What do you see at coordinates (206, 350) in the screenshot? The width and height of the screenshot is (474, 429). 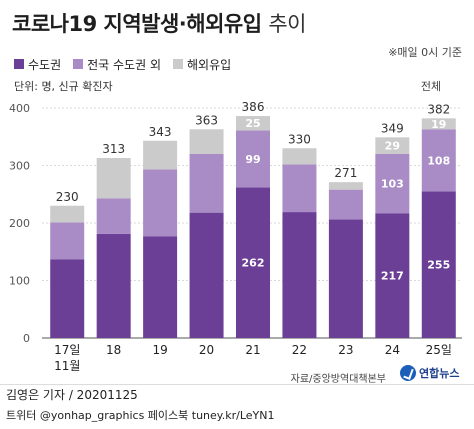 I see `x-tick-label: 20` at bounding box center [206, 350].